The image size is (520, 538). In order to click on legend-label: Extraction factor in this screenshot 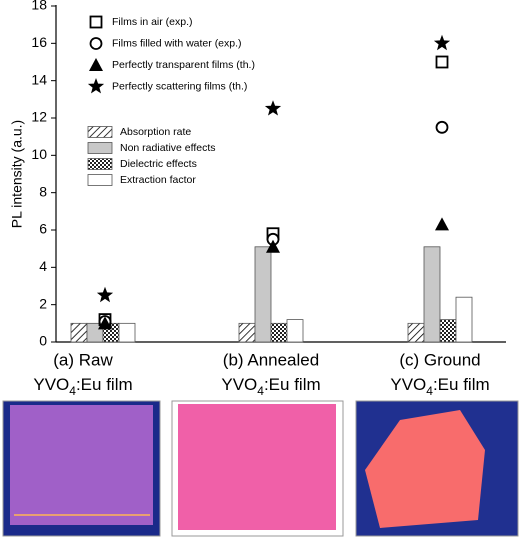, I will do `click(158, 180)`.